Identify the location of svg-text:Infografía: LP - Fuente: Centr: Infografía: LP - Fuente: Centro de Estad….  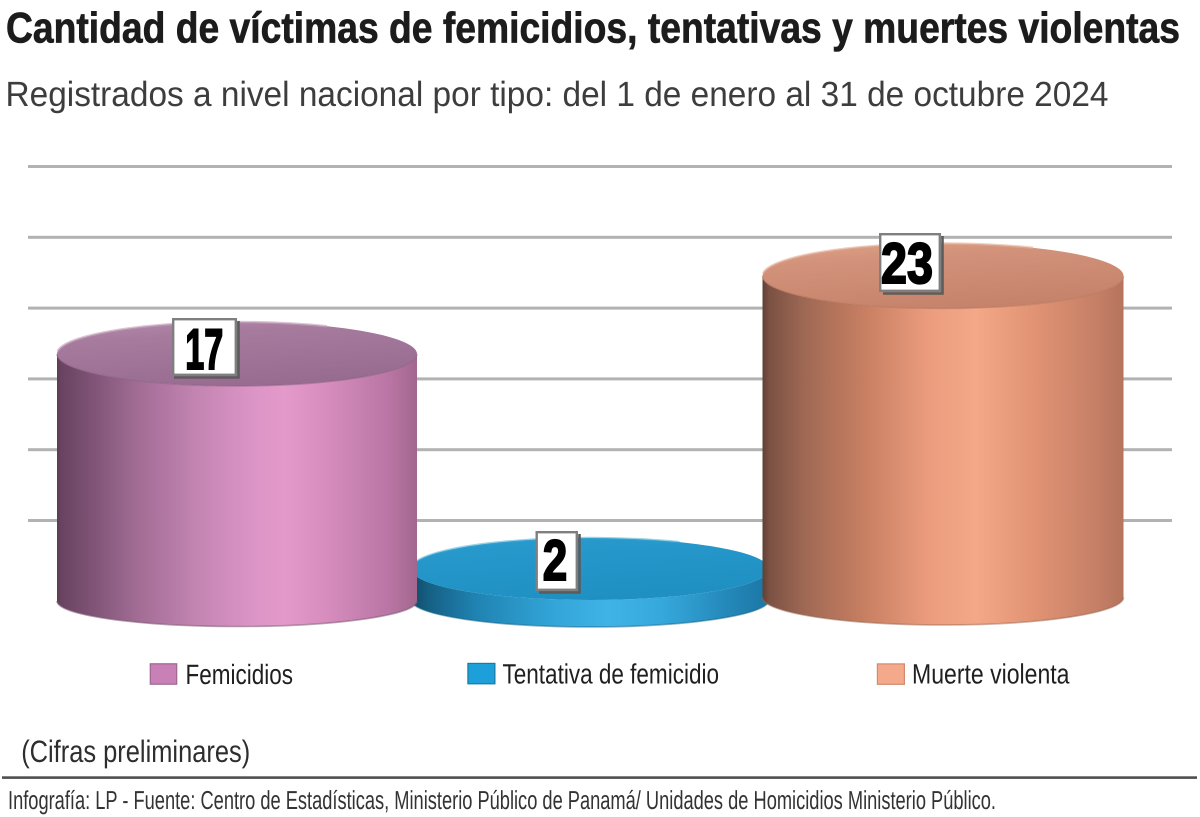
(502, 800).